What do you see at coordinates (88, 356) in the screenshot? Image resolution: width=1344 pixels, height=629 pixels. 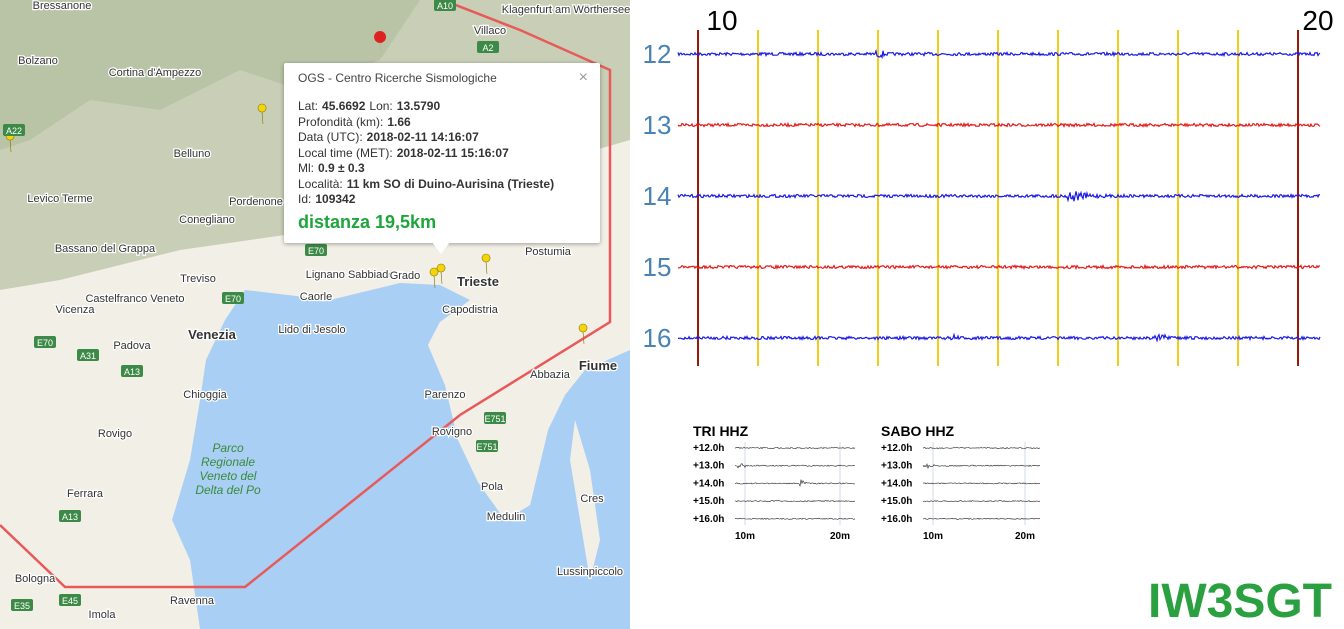 I see `road-label: A31` at bounding box center [88, 356].